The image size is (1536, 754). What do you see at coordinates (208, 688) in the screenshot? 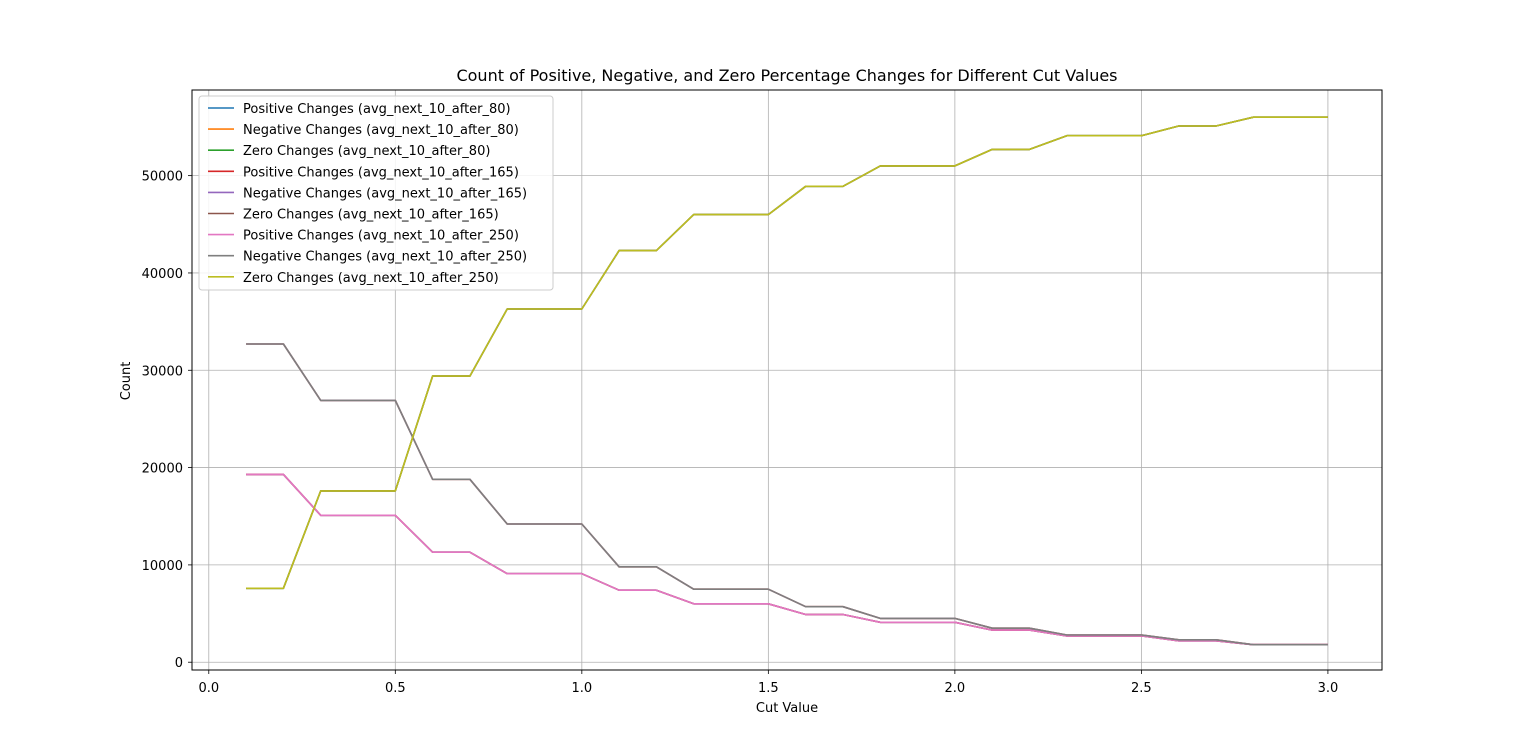
I see `x-tick-label: 0.0` at bounding box center [208, 688].